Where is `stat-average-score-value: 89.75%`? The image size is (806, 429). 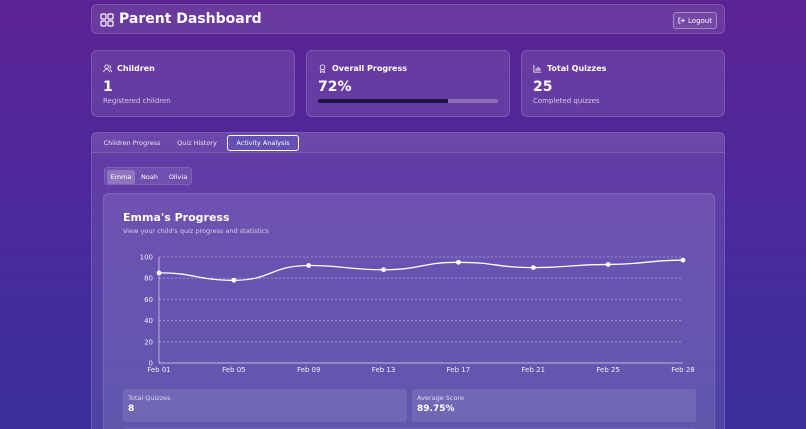
stat-average-score-value: 89.75% is located at coordinates (436, 409).